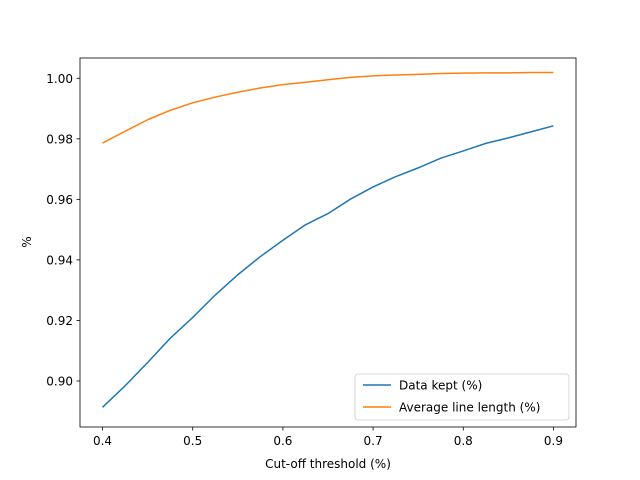 This screenshot has height=480, width=640. I want to click on legend-box, so click(462, 397).